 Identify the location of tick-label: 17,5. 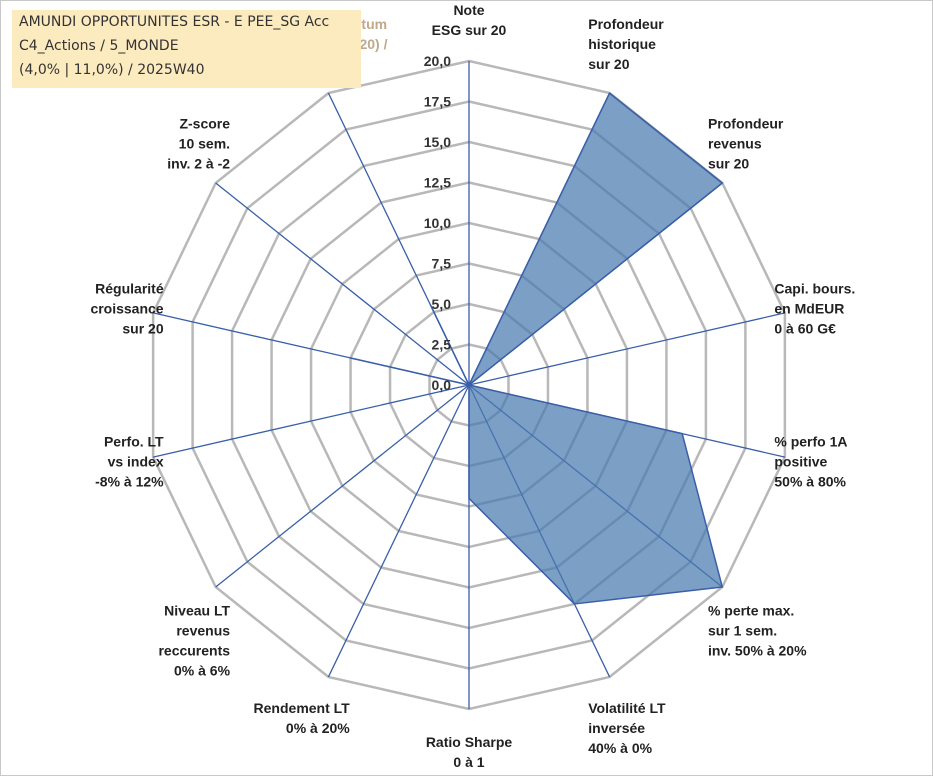
(437, 102).